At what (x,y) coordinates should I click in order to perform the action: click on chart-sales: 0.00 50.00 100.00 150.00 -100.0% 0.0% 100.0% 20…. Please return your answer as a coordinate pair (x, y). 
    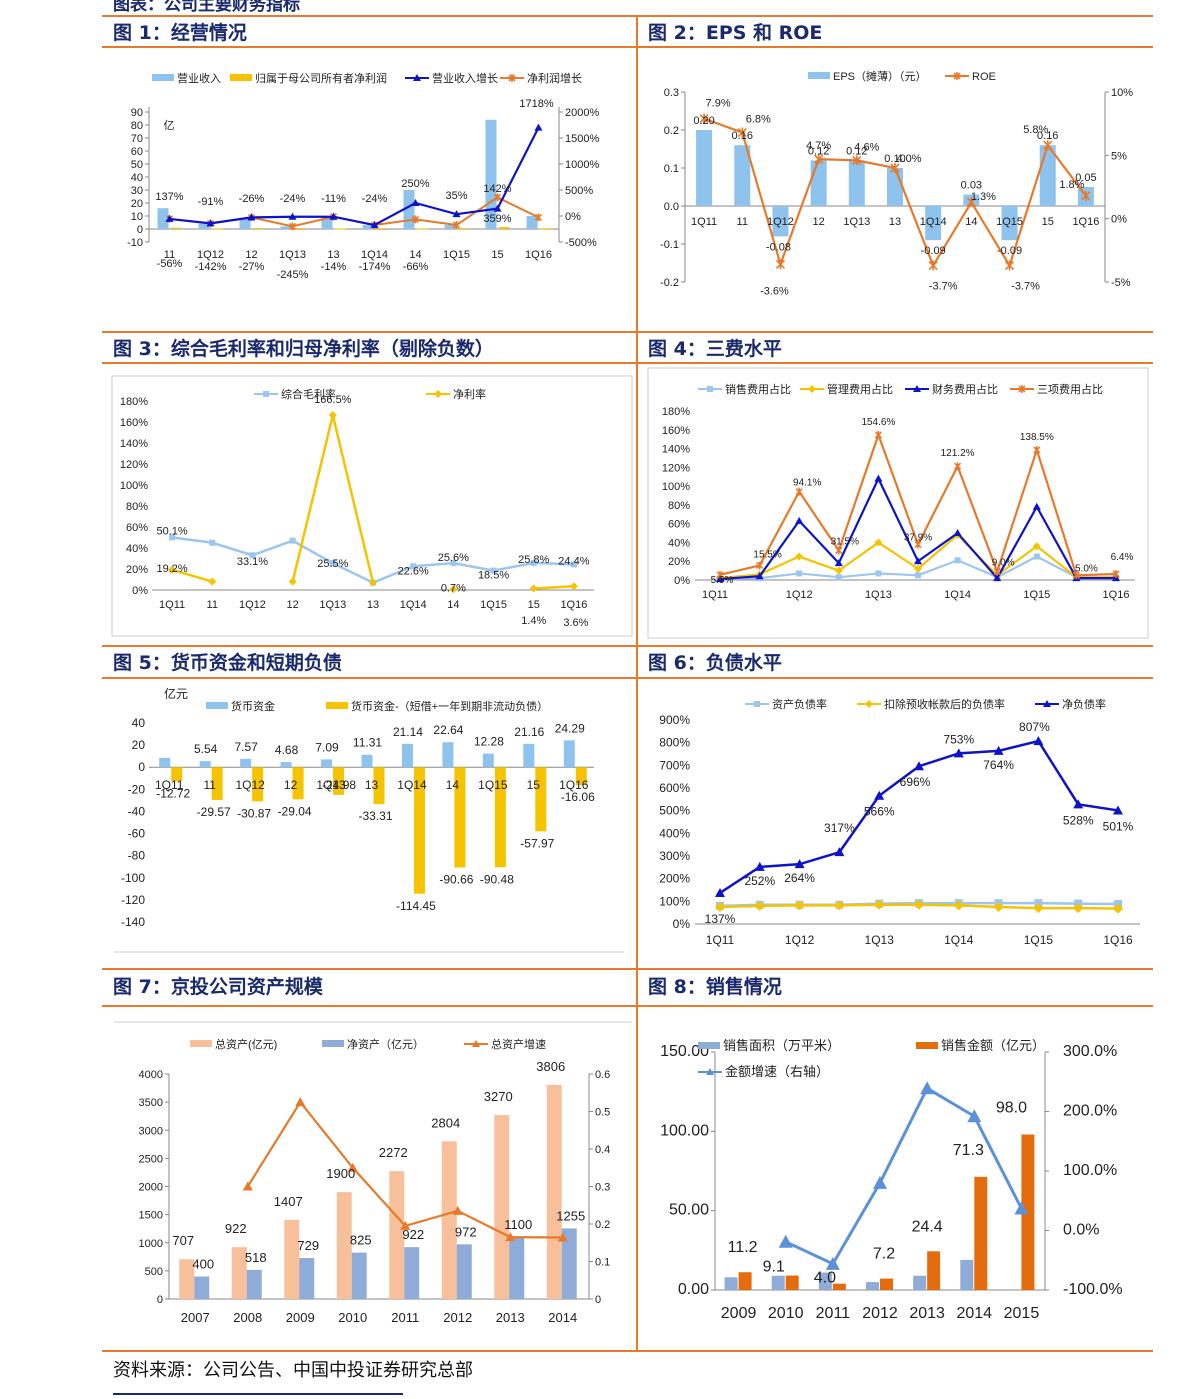
    Looking at the image, I should click on (891, 1180).